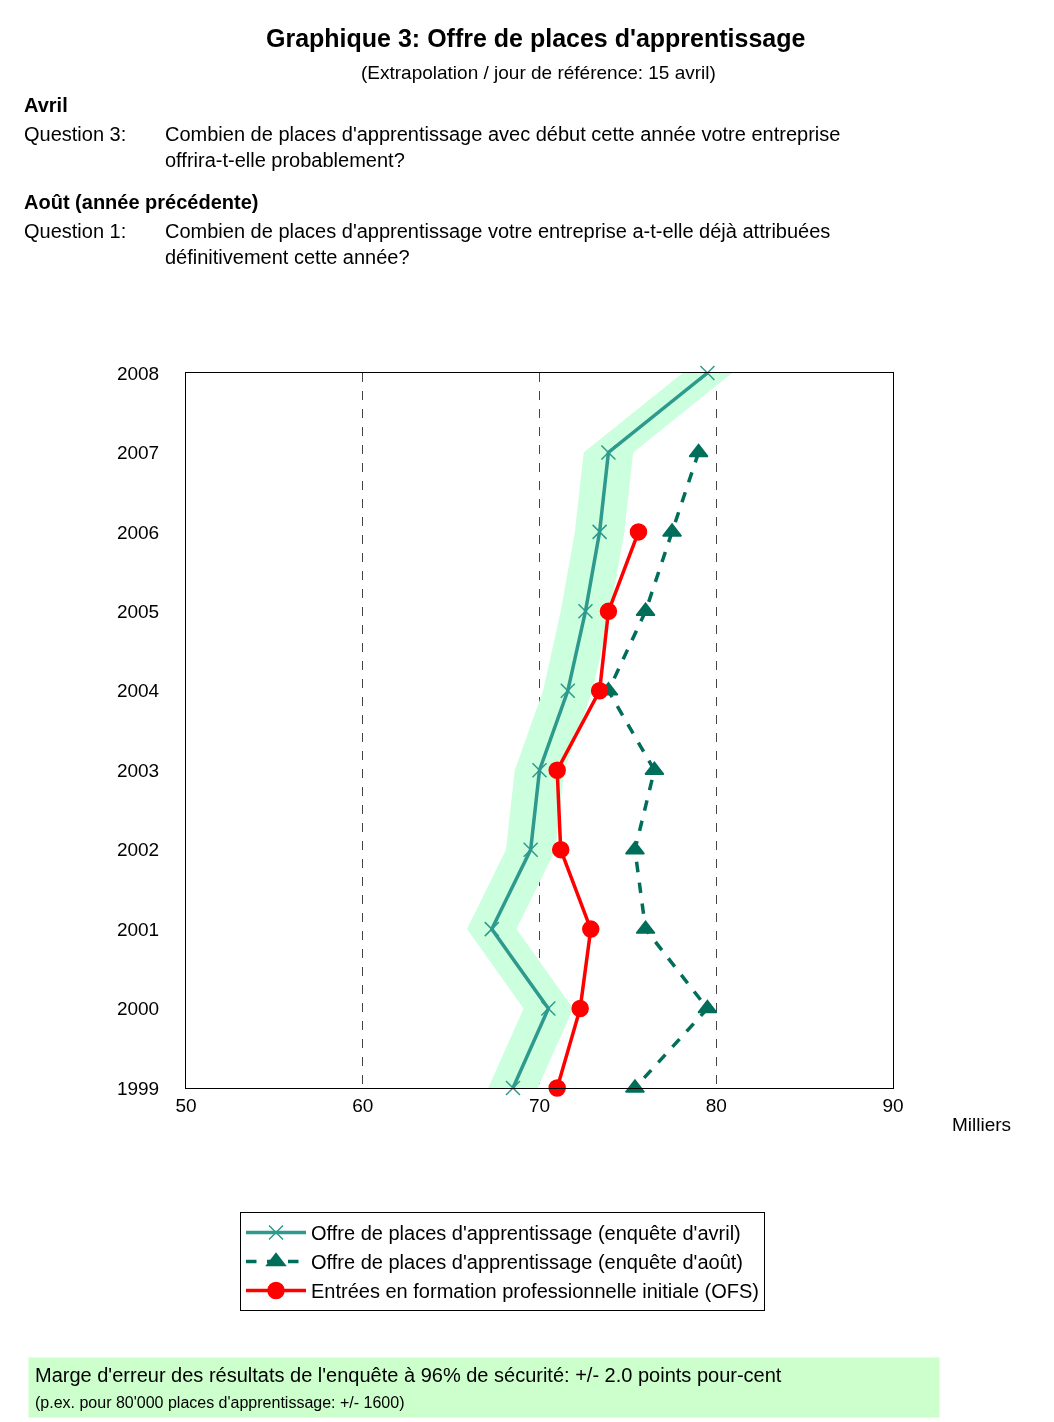 The width and height of the screenshot is (1054, 1422). Describe the element at coordinates (138, 1088) in the screenshot. I see `y-tick-label: 1999` at that location.